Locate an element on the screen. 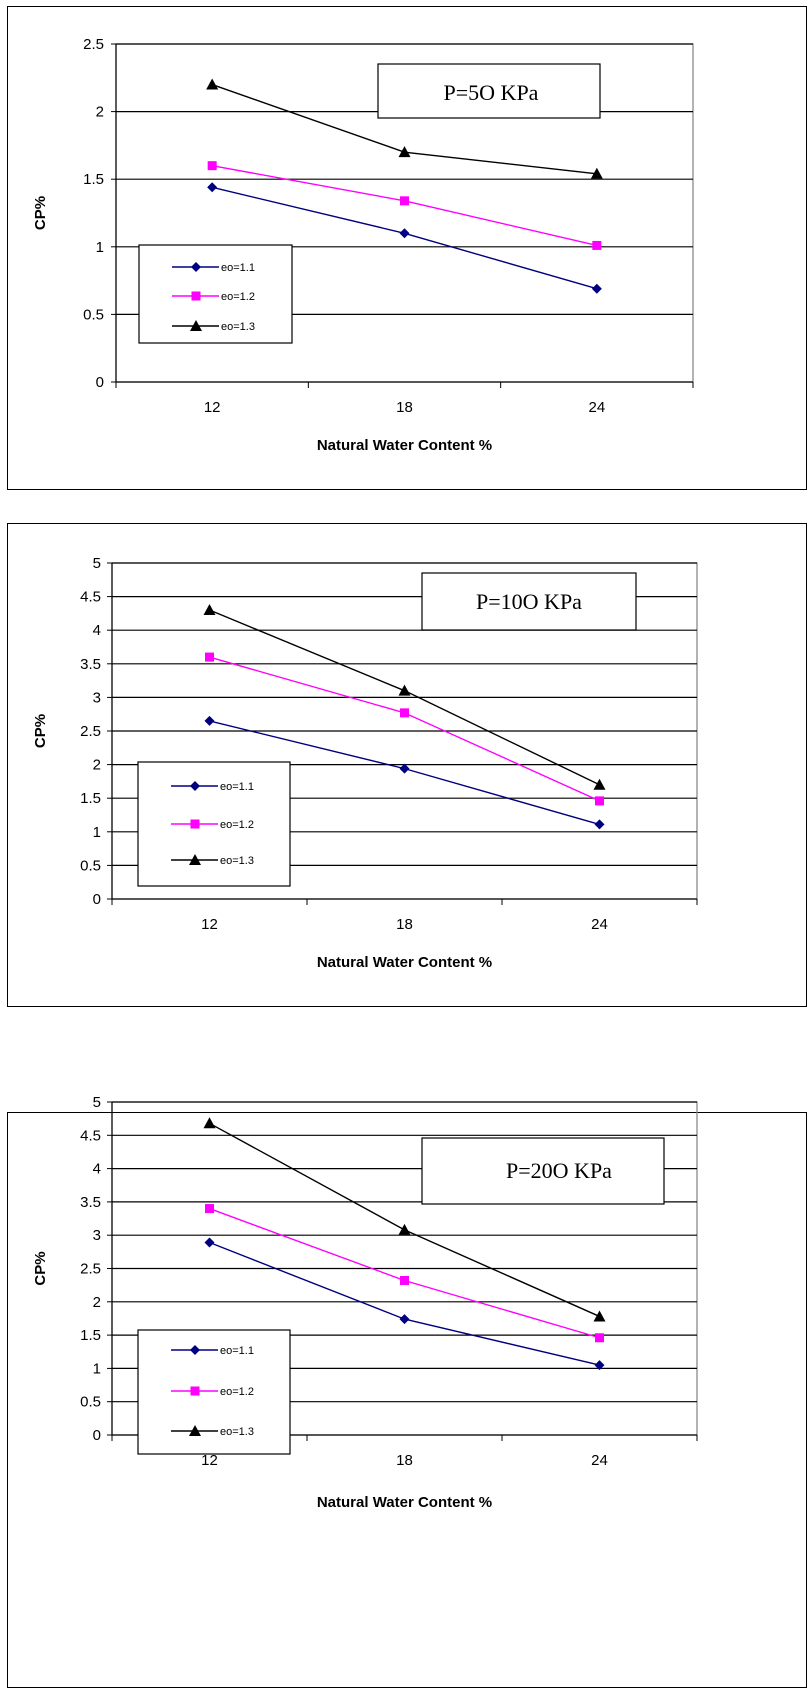 This screenshot has height=1695, width=810. annotation-text: P=10O KPa is located at coordinates (529, 601).